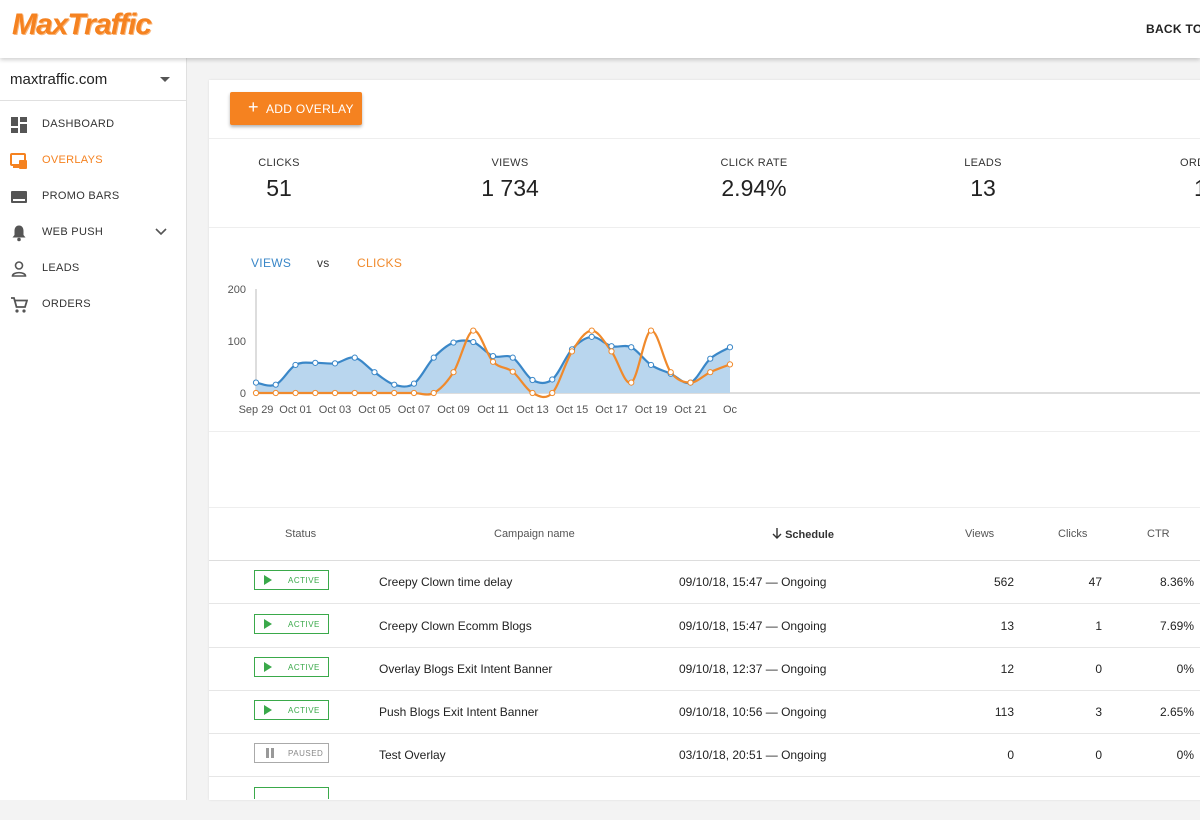 The width and height of the screenshot is (1200, 820). I want to click on views: 13, so click(1007, 626).